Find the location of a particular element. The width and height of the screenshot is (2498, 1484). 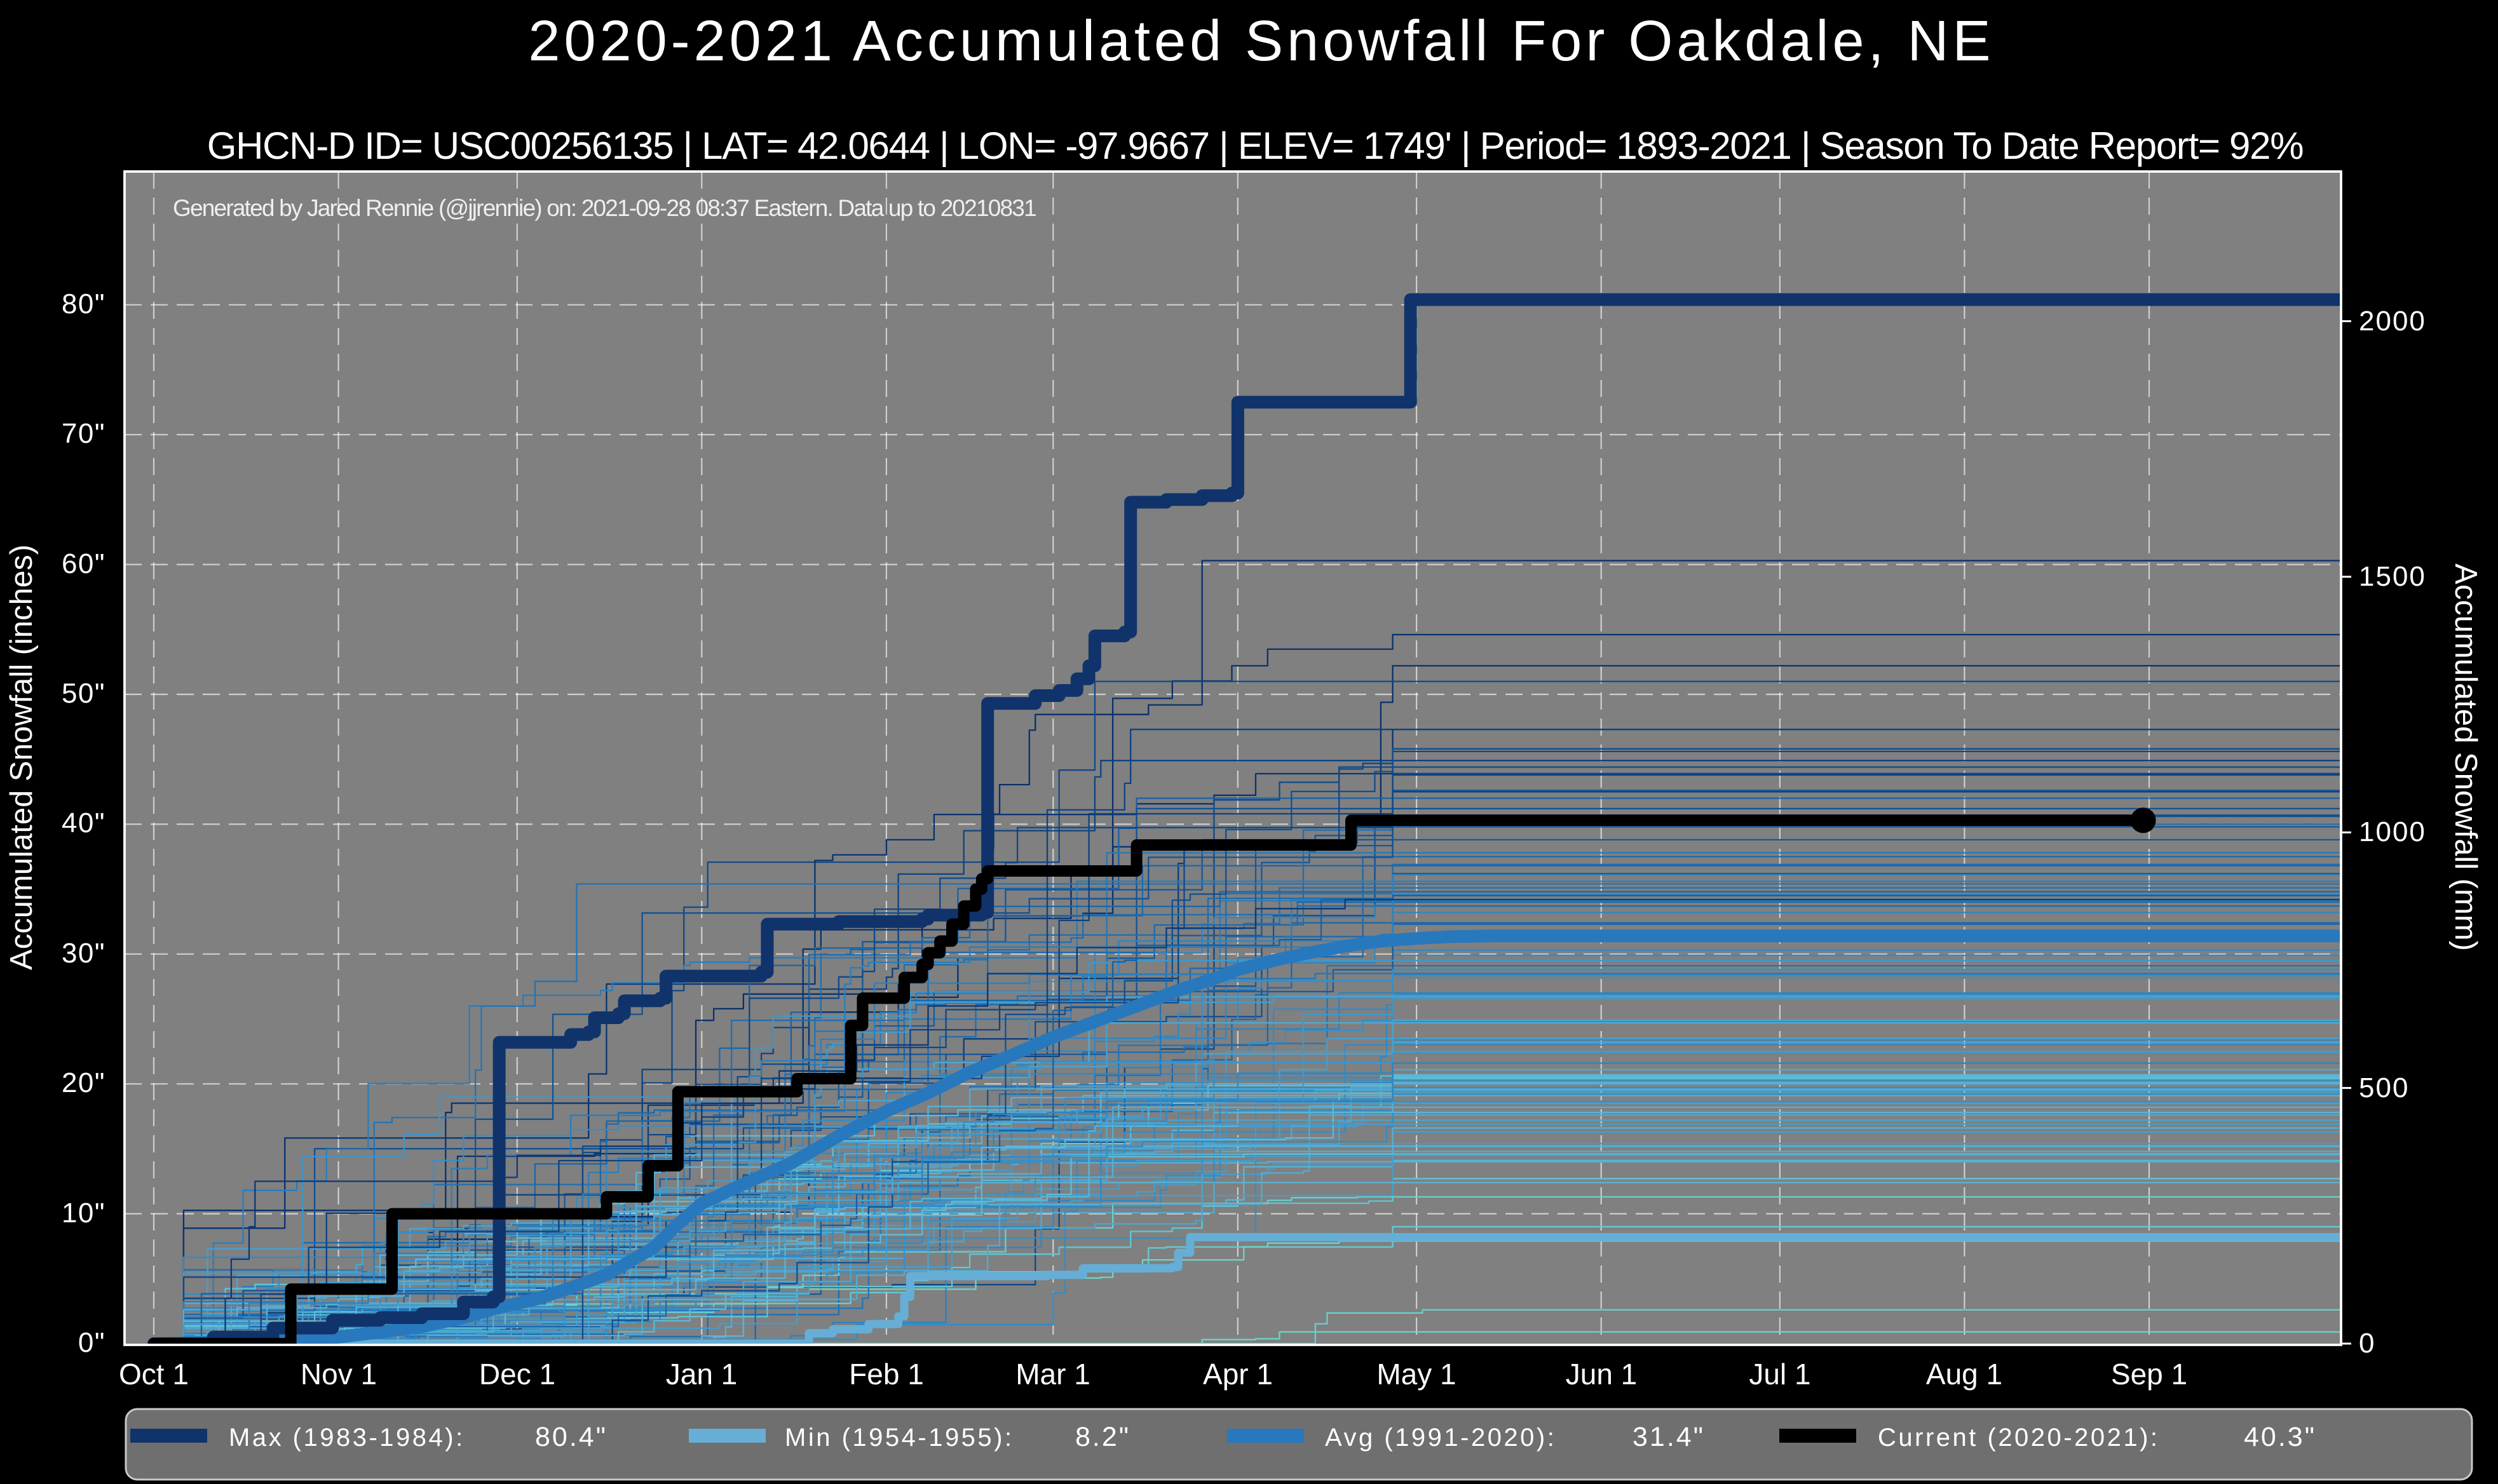

svg-text: 80" is located at coordinates (83, 304).